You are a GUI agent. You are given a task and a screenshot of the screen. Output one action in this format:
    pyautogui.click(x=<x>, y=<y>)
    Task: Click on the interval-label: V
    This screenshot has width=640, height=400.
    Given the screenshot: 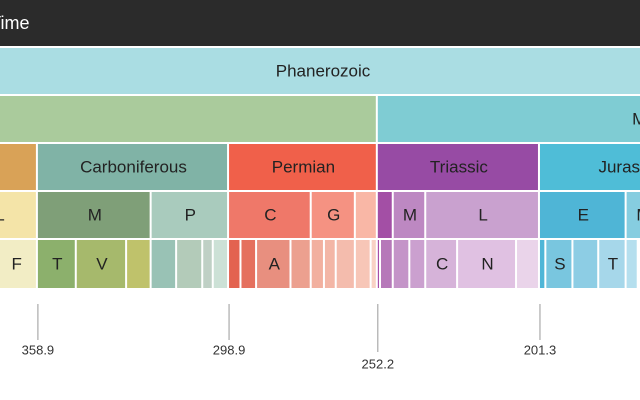 What is the action you would take?
    pyautogui.click(x=102, y=263)
    